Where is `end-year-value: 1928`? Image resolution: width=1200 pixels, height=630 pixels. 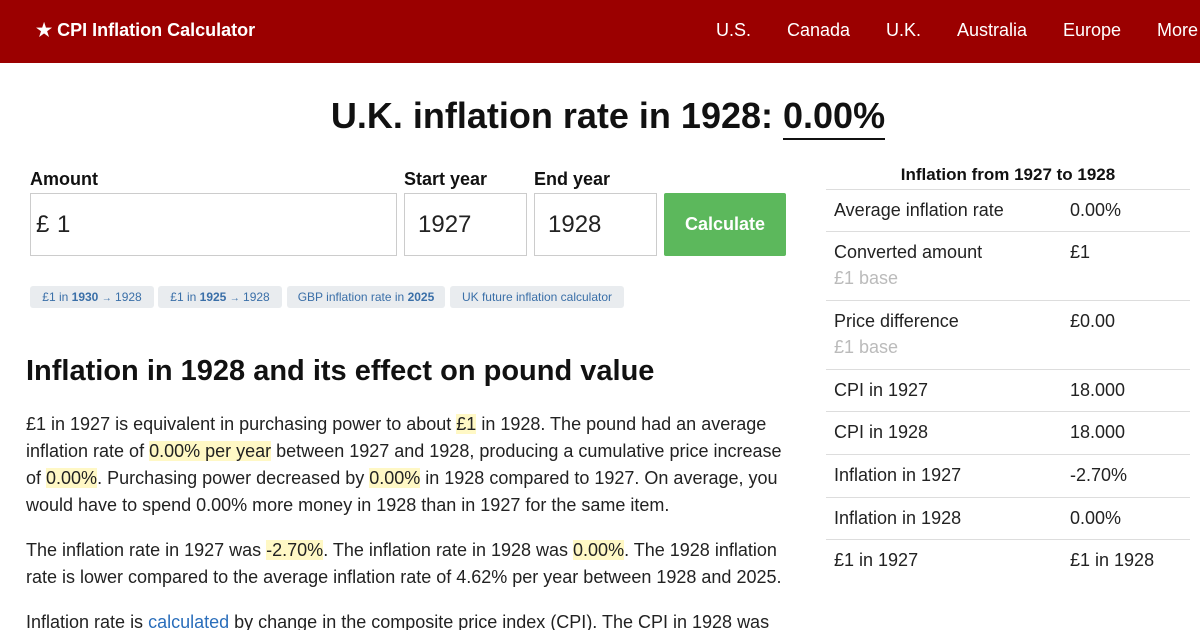
end-year-value: 1928 is located at coordinates (575, 224).